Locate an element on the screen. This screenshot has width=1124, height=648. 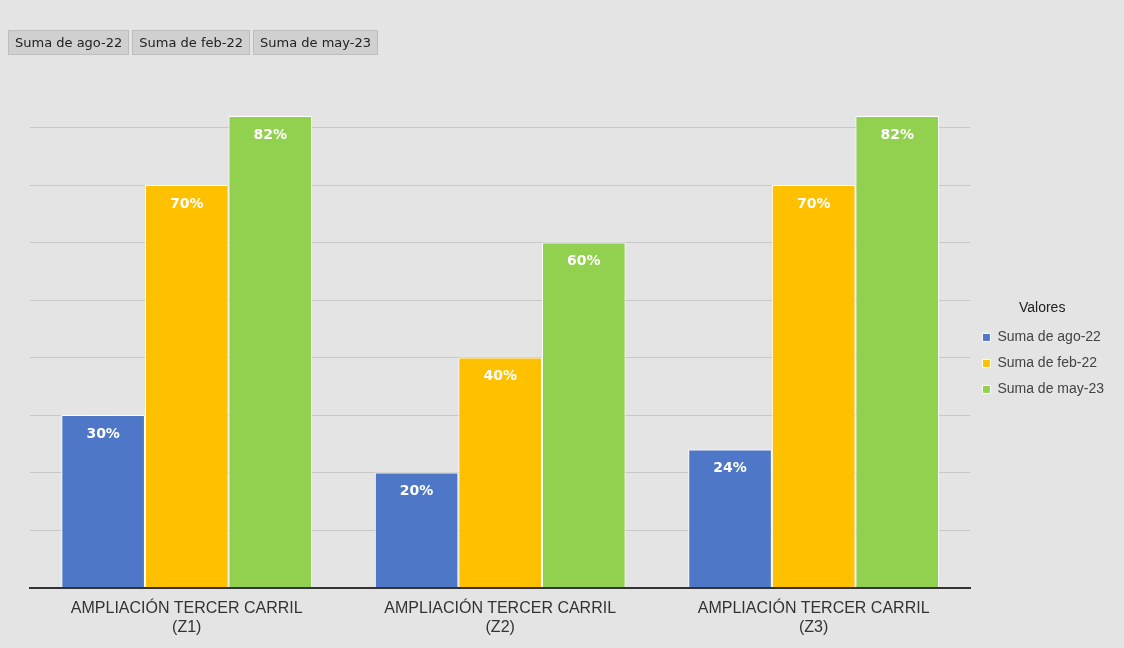
legend-label: Suma de feb-22 is located at coordinates (1047, 362).